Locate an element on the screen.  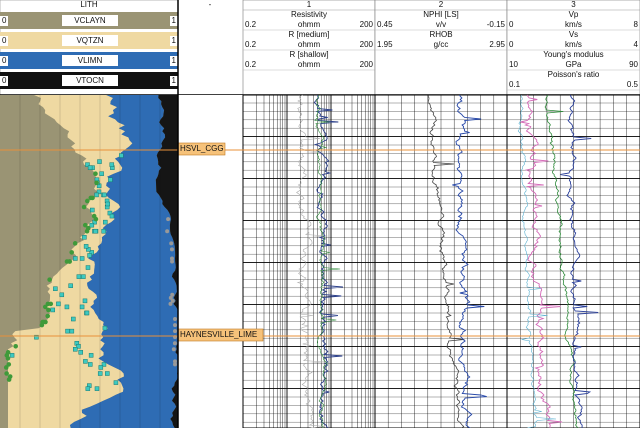
curve-max: 0.5 is located at coordinates (633, 84).